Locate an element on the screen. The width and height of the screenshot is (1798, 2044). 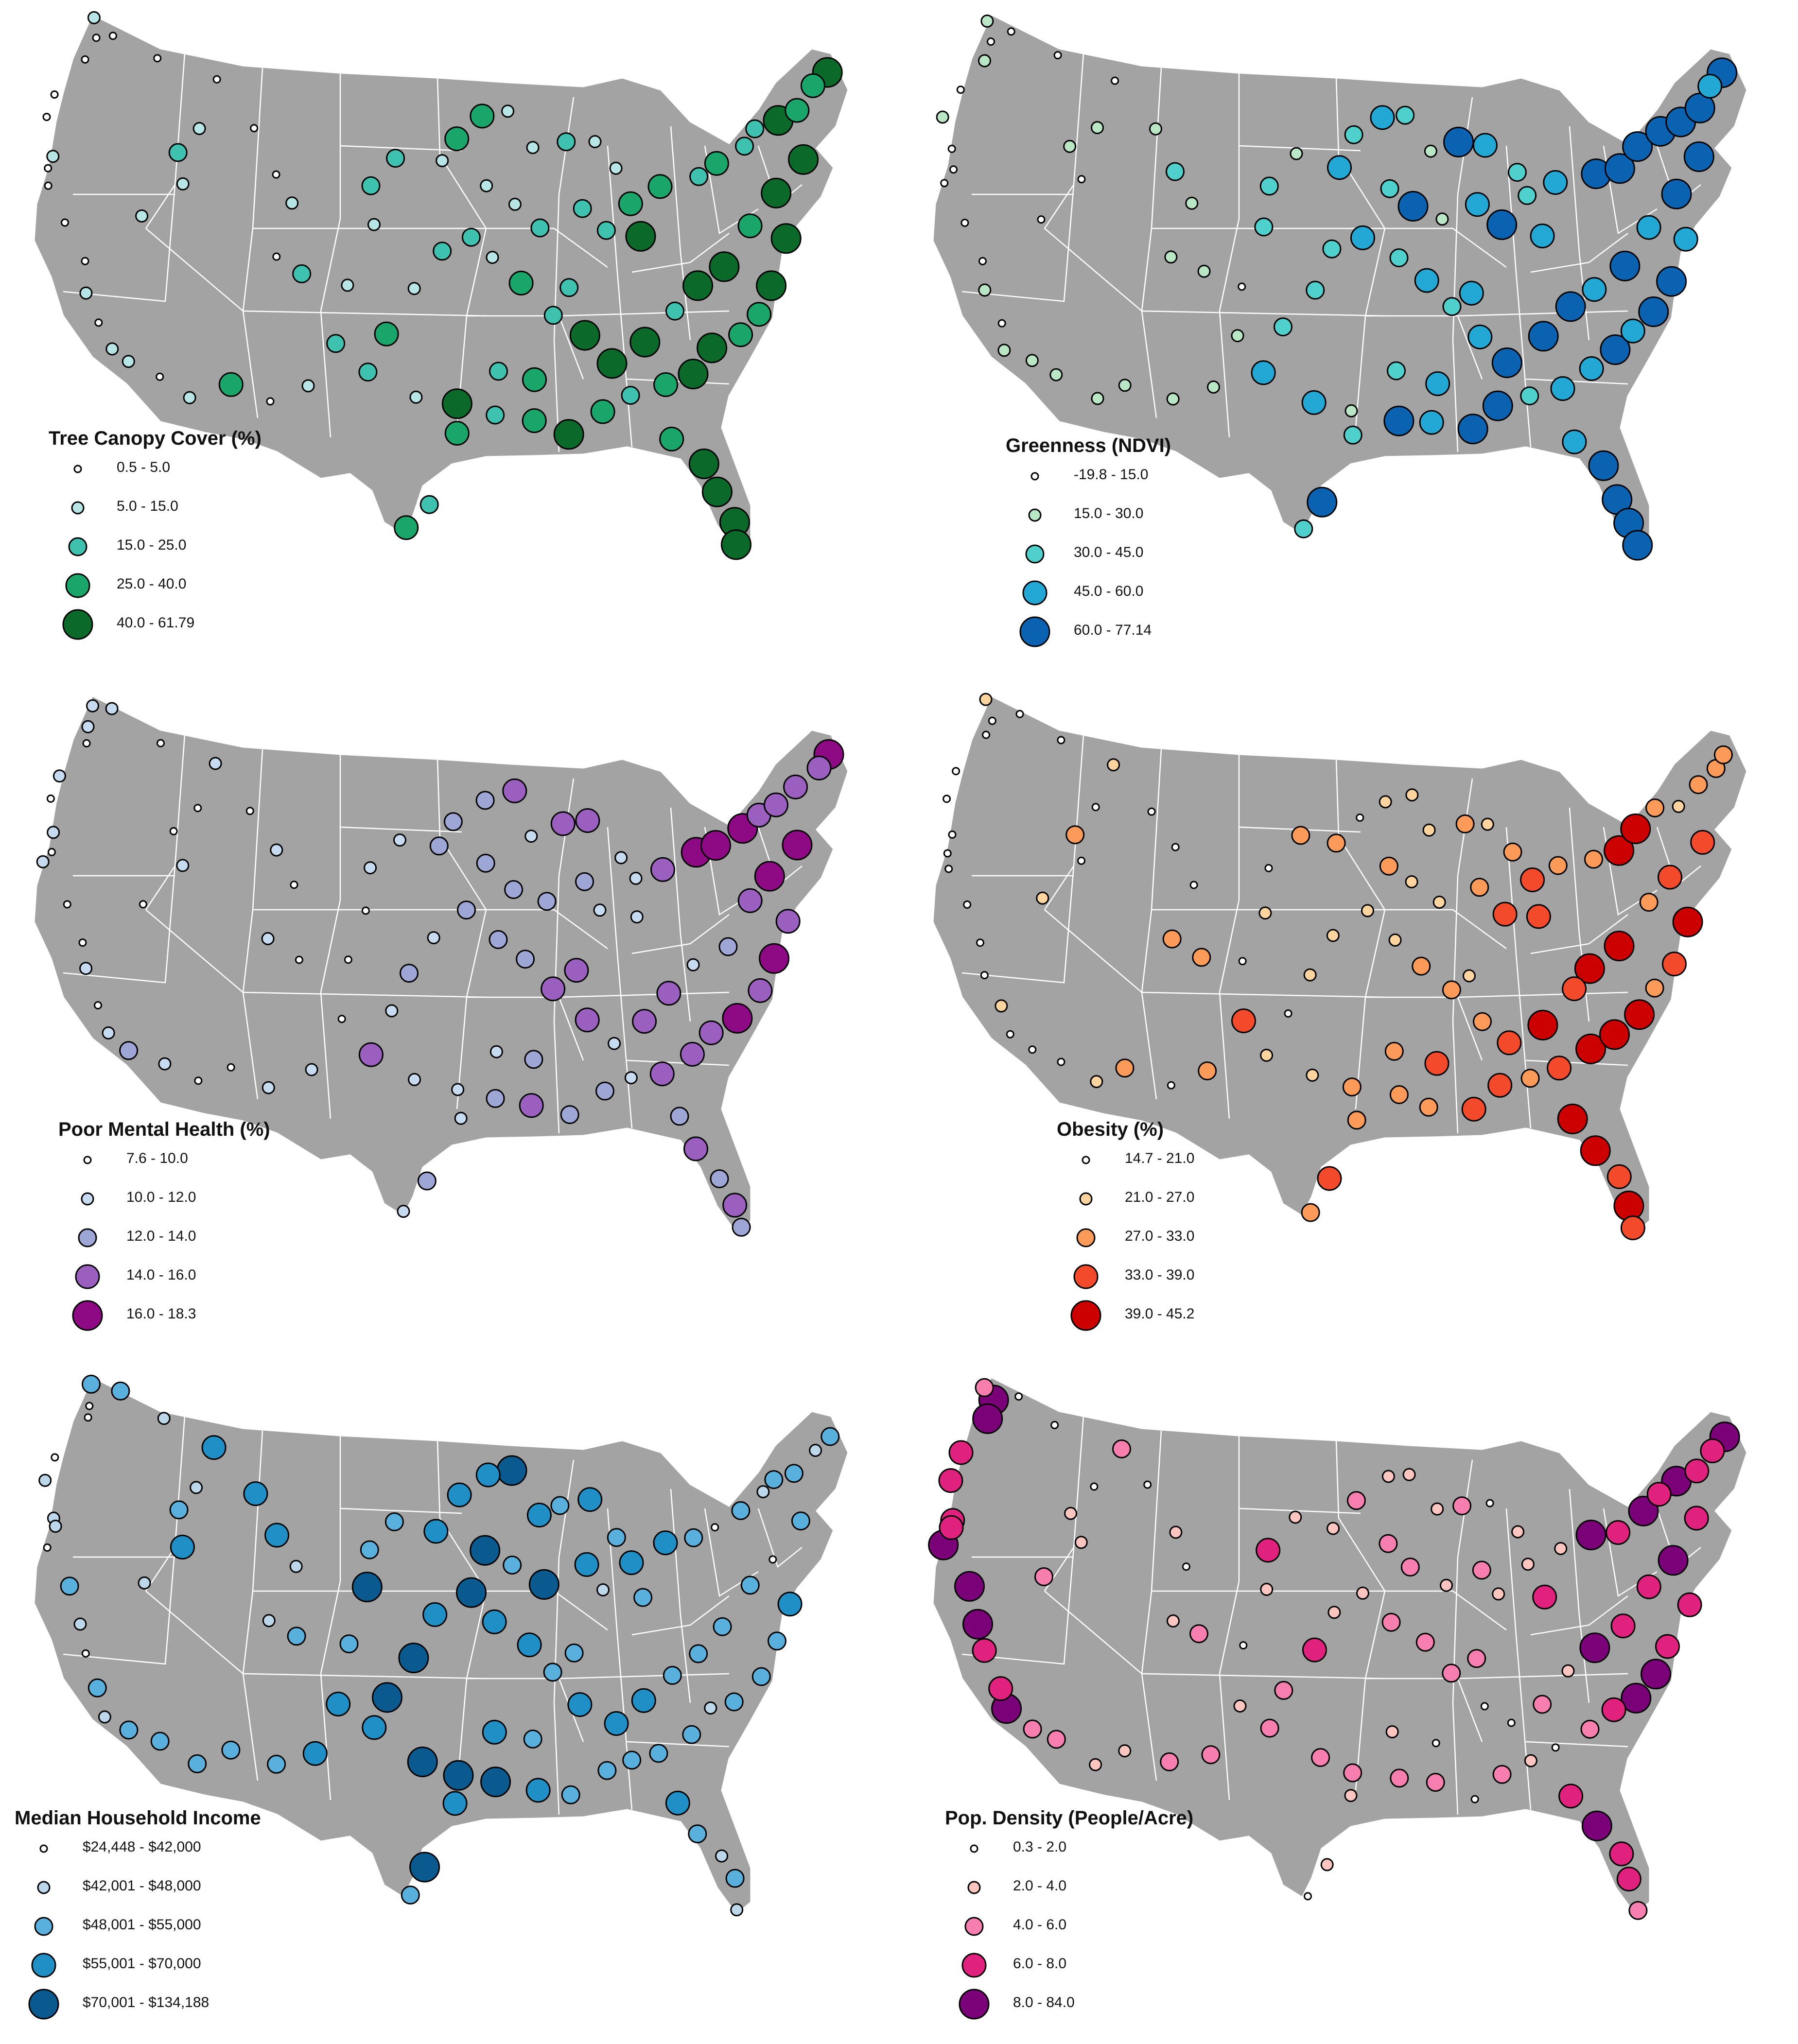
legend-item: 10.0 - 12.0 is located at coordinates (164, 1198).